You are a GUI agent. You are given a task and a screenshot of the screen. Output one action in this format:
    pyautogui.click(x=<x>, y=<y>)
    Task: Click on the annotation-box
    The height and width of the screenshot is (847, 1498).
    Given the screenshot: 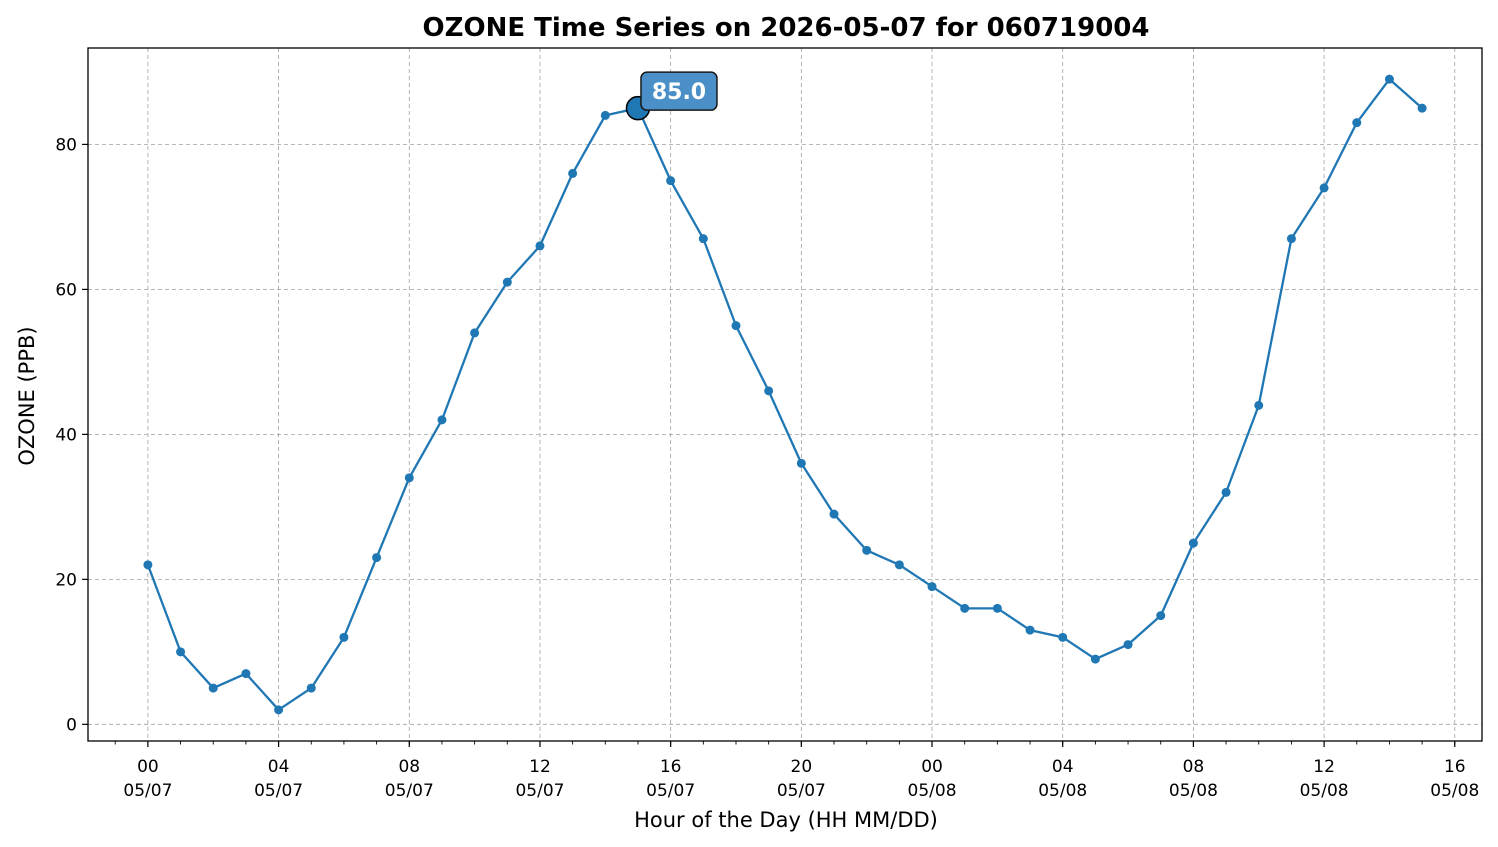 What is the action you would take?
    pyautogui.click(x=679, y=91)
    